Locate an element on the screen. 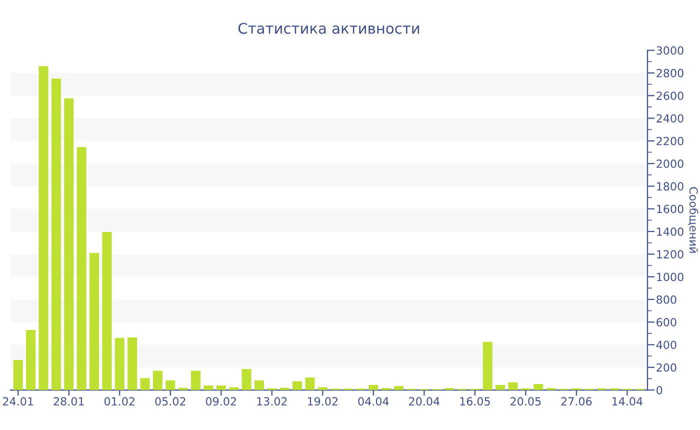 The image size is (700, 430). y-tick-label: 200 is located at coordinates (666, 367).